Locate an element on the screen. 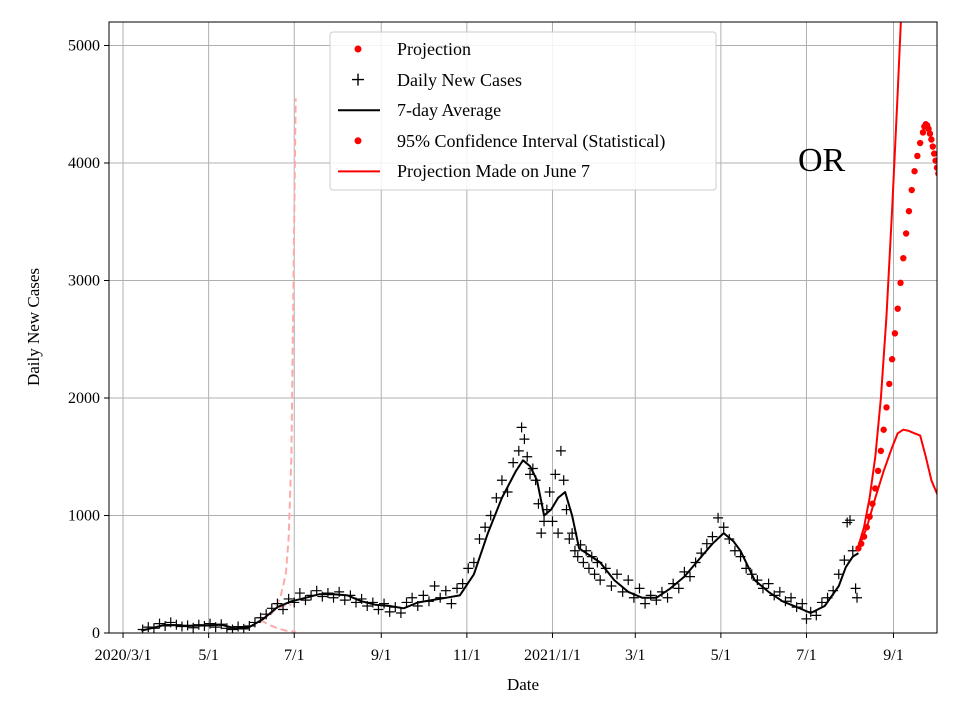 Image resolution: width=960 pixels, height=720 pixels. legend-label-projection: Projection is located at coordinates (434, 49).